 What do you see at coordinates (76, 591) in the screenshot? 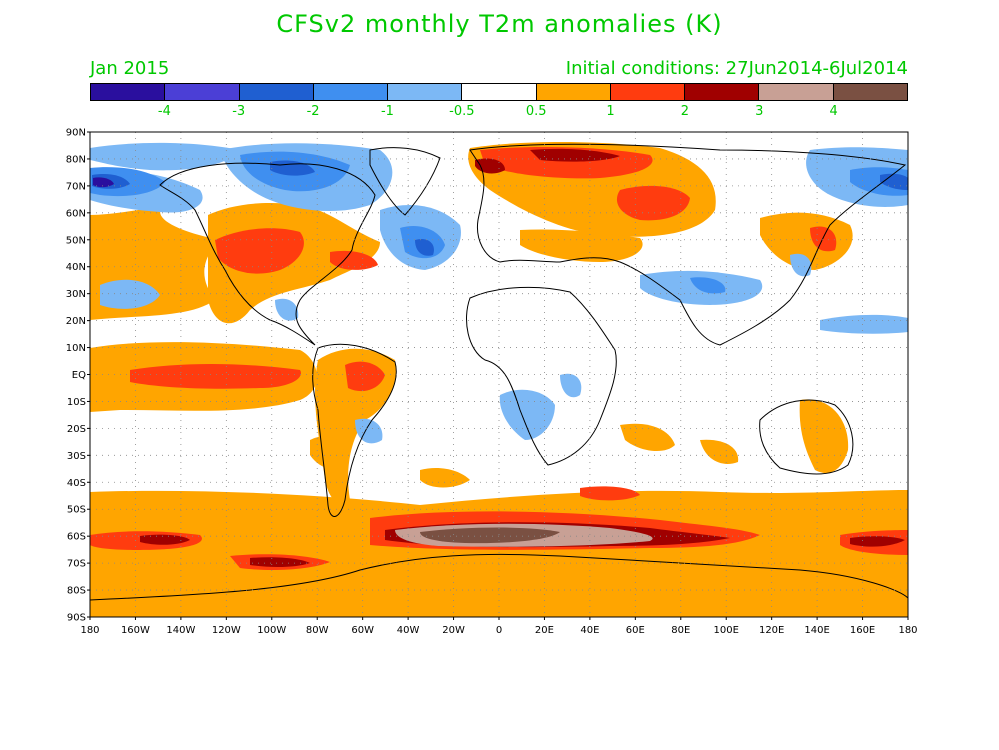
I see `latitude-tick-label: 80S` at bounding box center [76, 591].